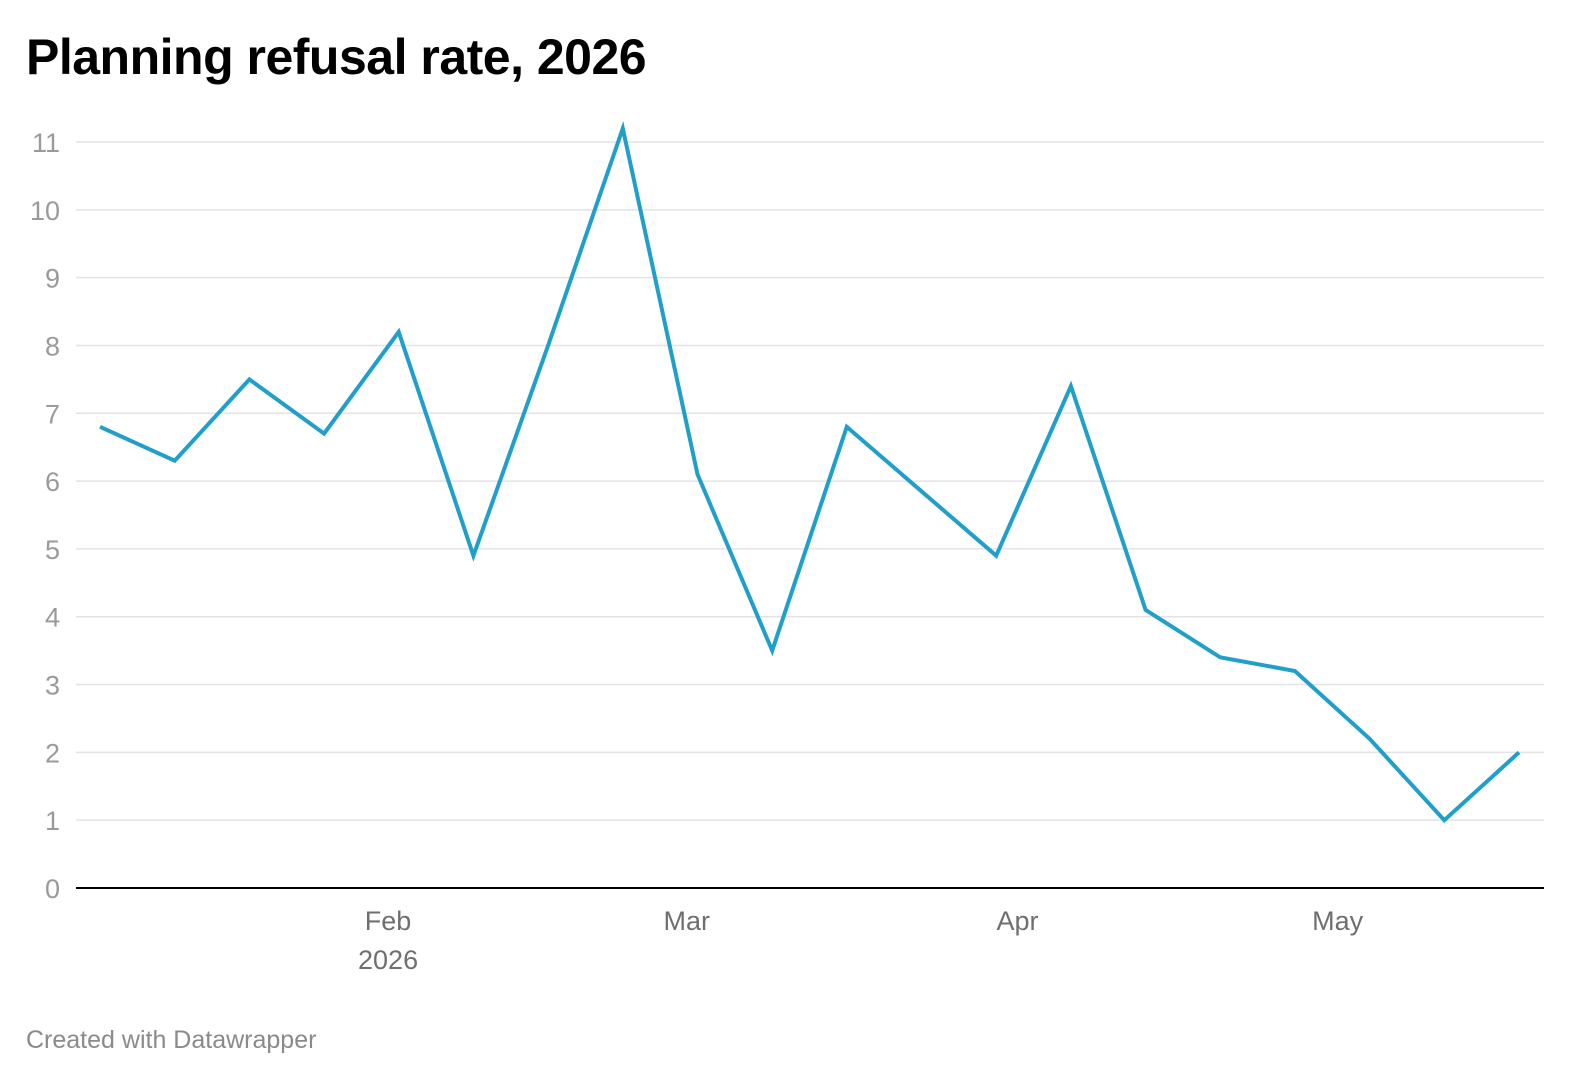 Image resolution: width=1574 pixels, height=1090 pixels. Describe the element at coordinates (52, 618) in the screenshot. I see `y-tick-label: 4` at that location.